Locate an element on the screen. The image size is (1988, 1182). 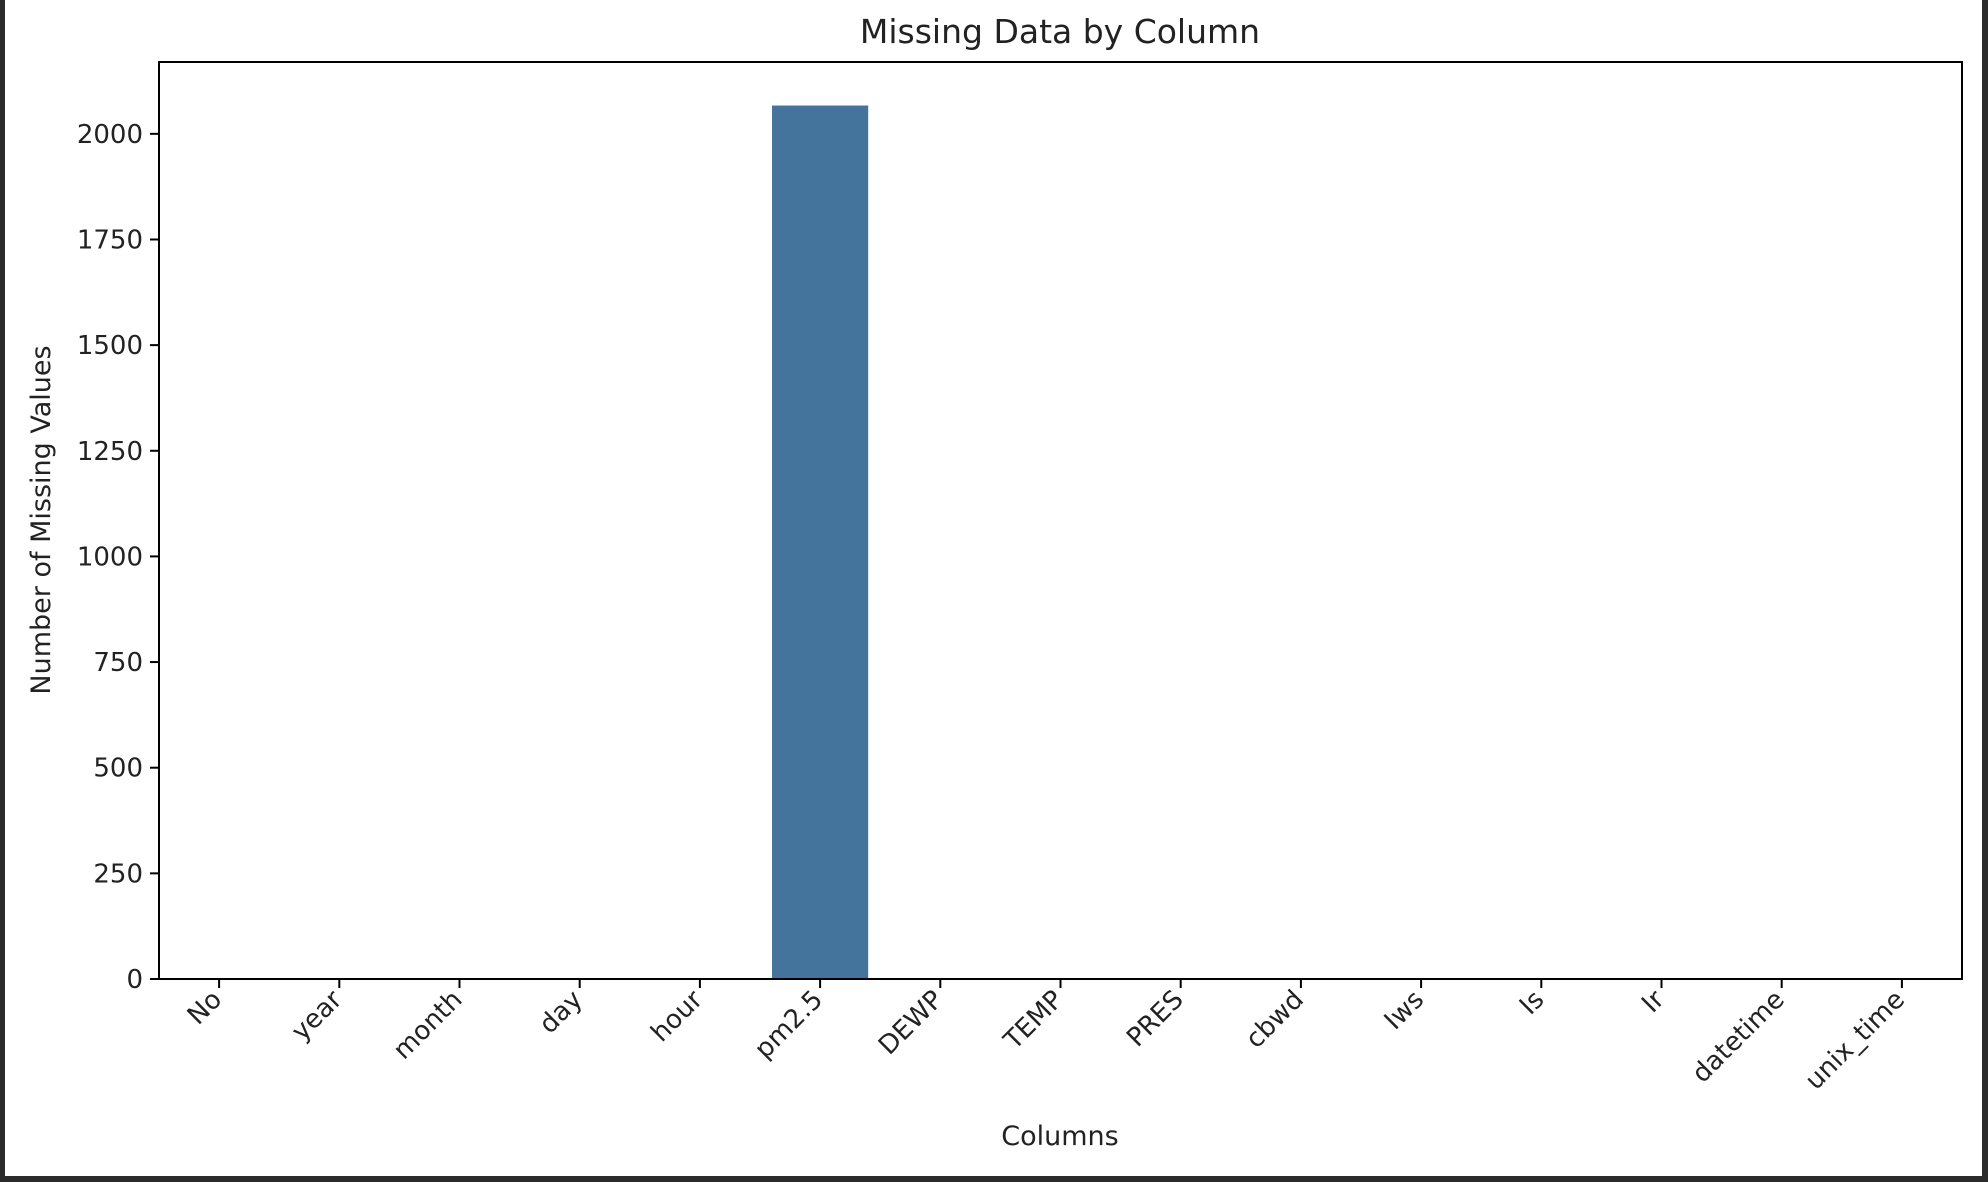
x-tick-label: Is is located at coordinates (1532, 1003).